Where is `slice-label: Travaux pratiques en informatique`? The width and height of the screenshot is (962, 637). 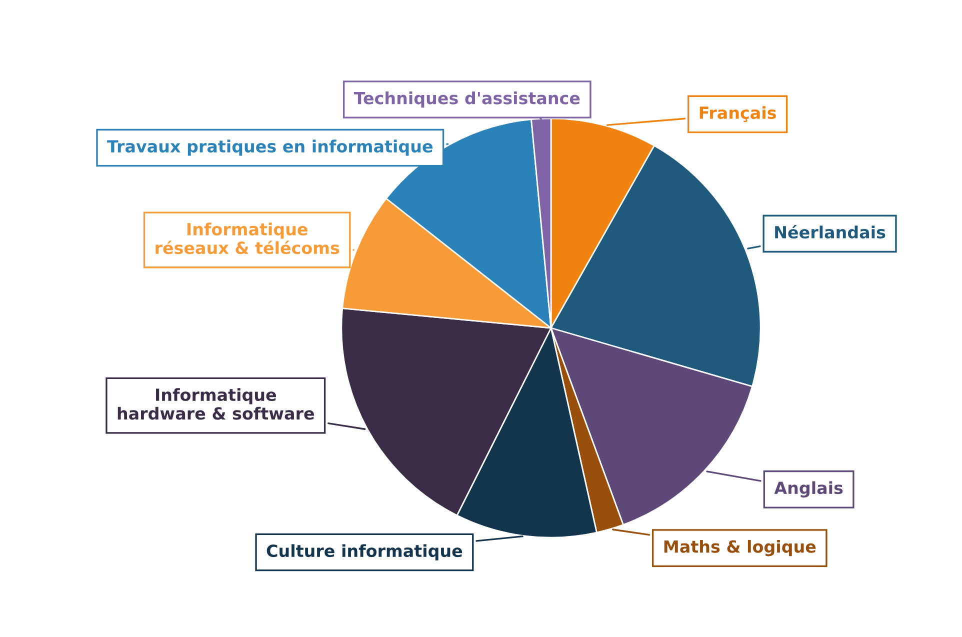 slice-label: Travaux pratiques en informatique is located at coordinates (269, 148).